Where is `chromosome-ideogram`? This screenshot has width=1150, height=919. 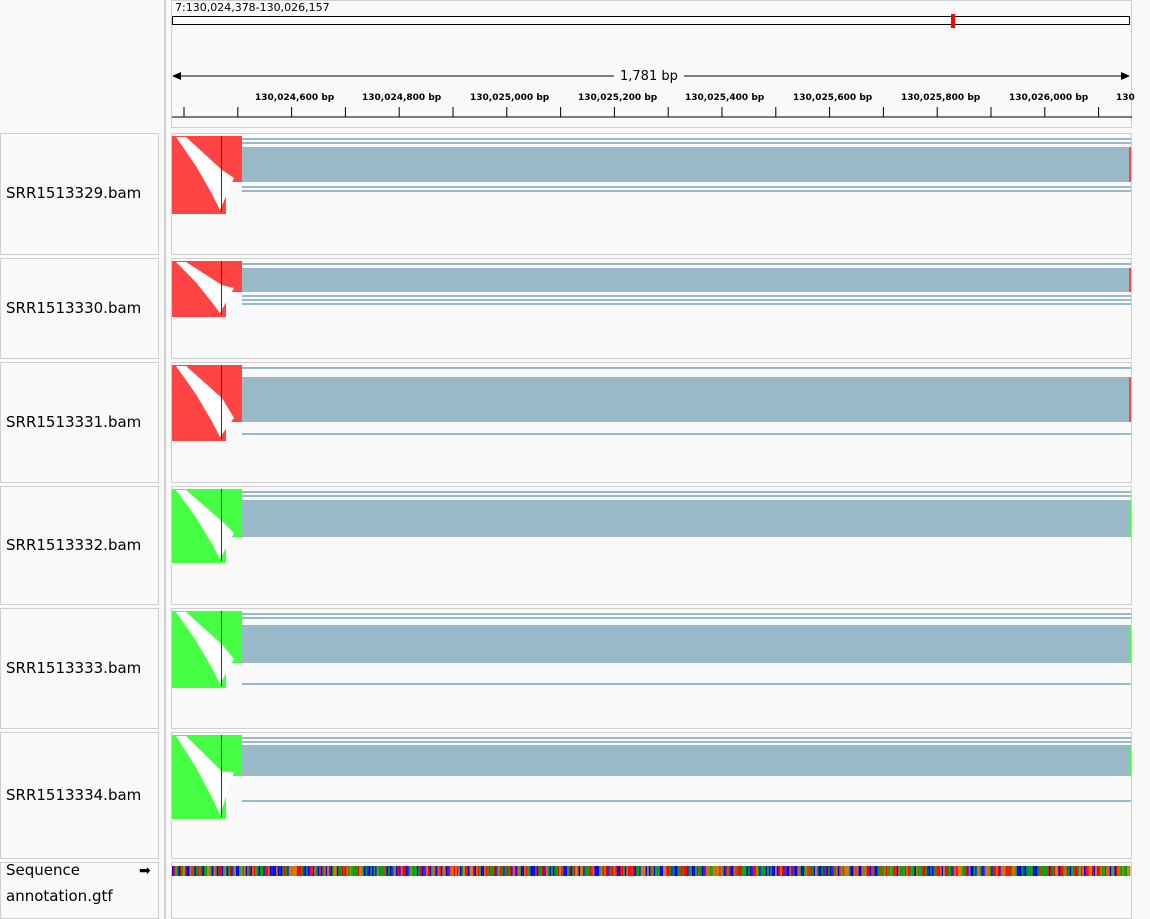 chromosome-ideogram is located at coordinates (651, 20).